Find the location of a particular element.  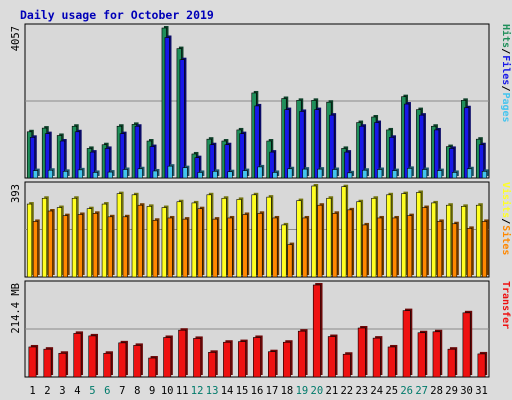

bar-sites-27-face is located at coordinates (425, 242).